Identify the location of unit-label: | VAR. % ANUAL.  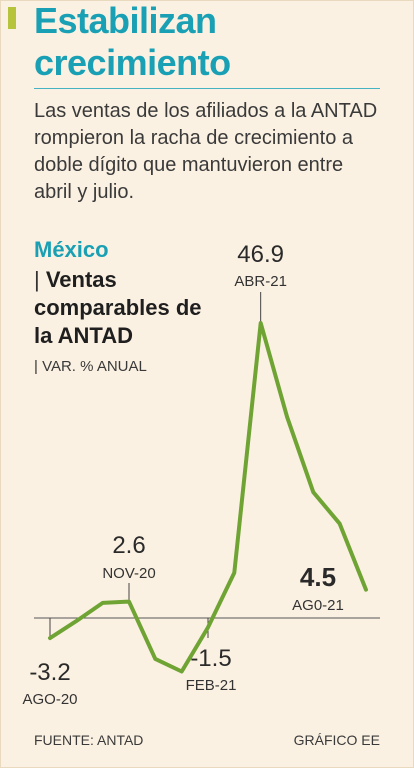
(90, 366).